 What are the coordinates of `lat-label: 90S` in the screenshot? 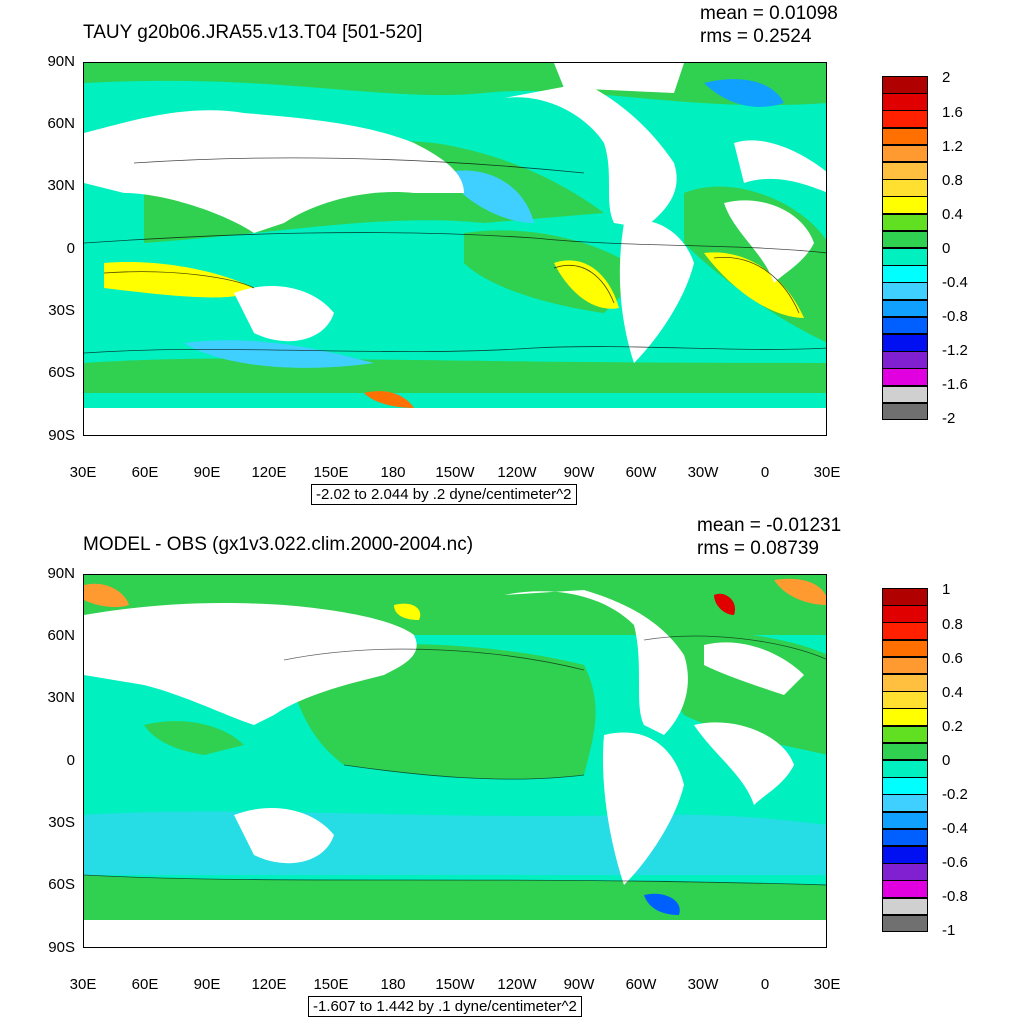 It's located at (61, 435).